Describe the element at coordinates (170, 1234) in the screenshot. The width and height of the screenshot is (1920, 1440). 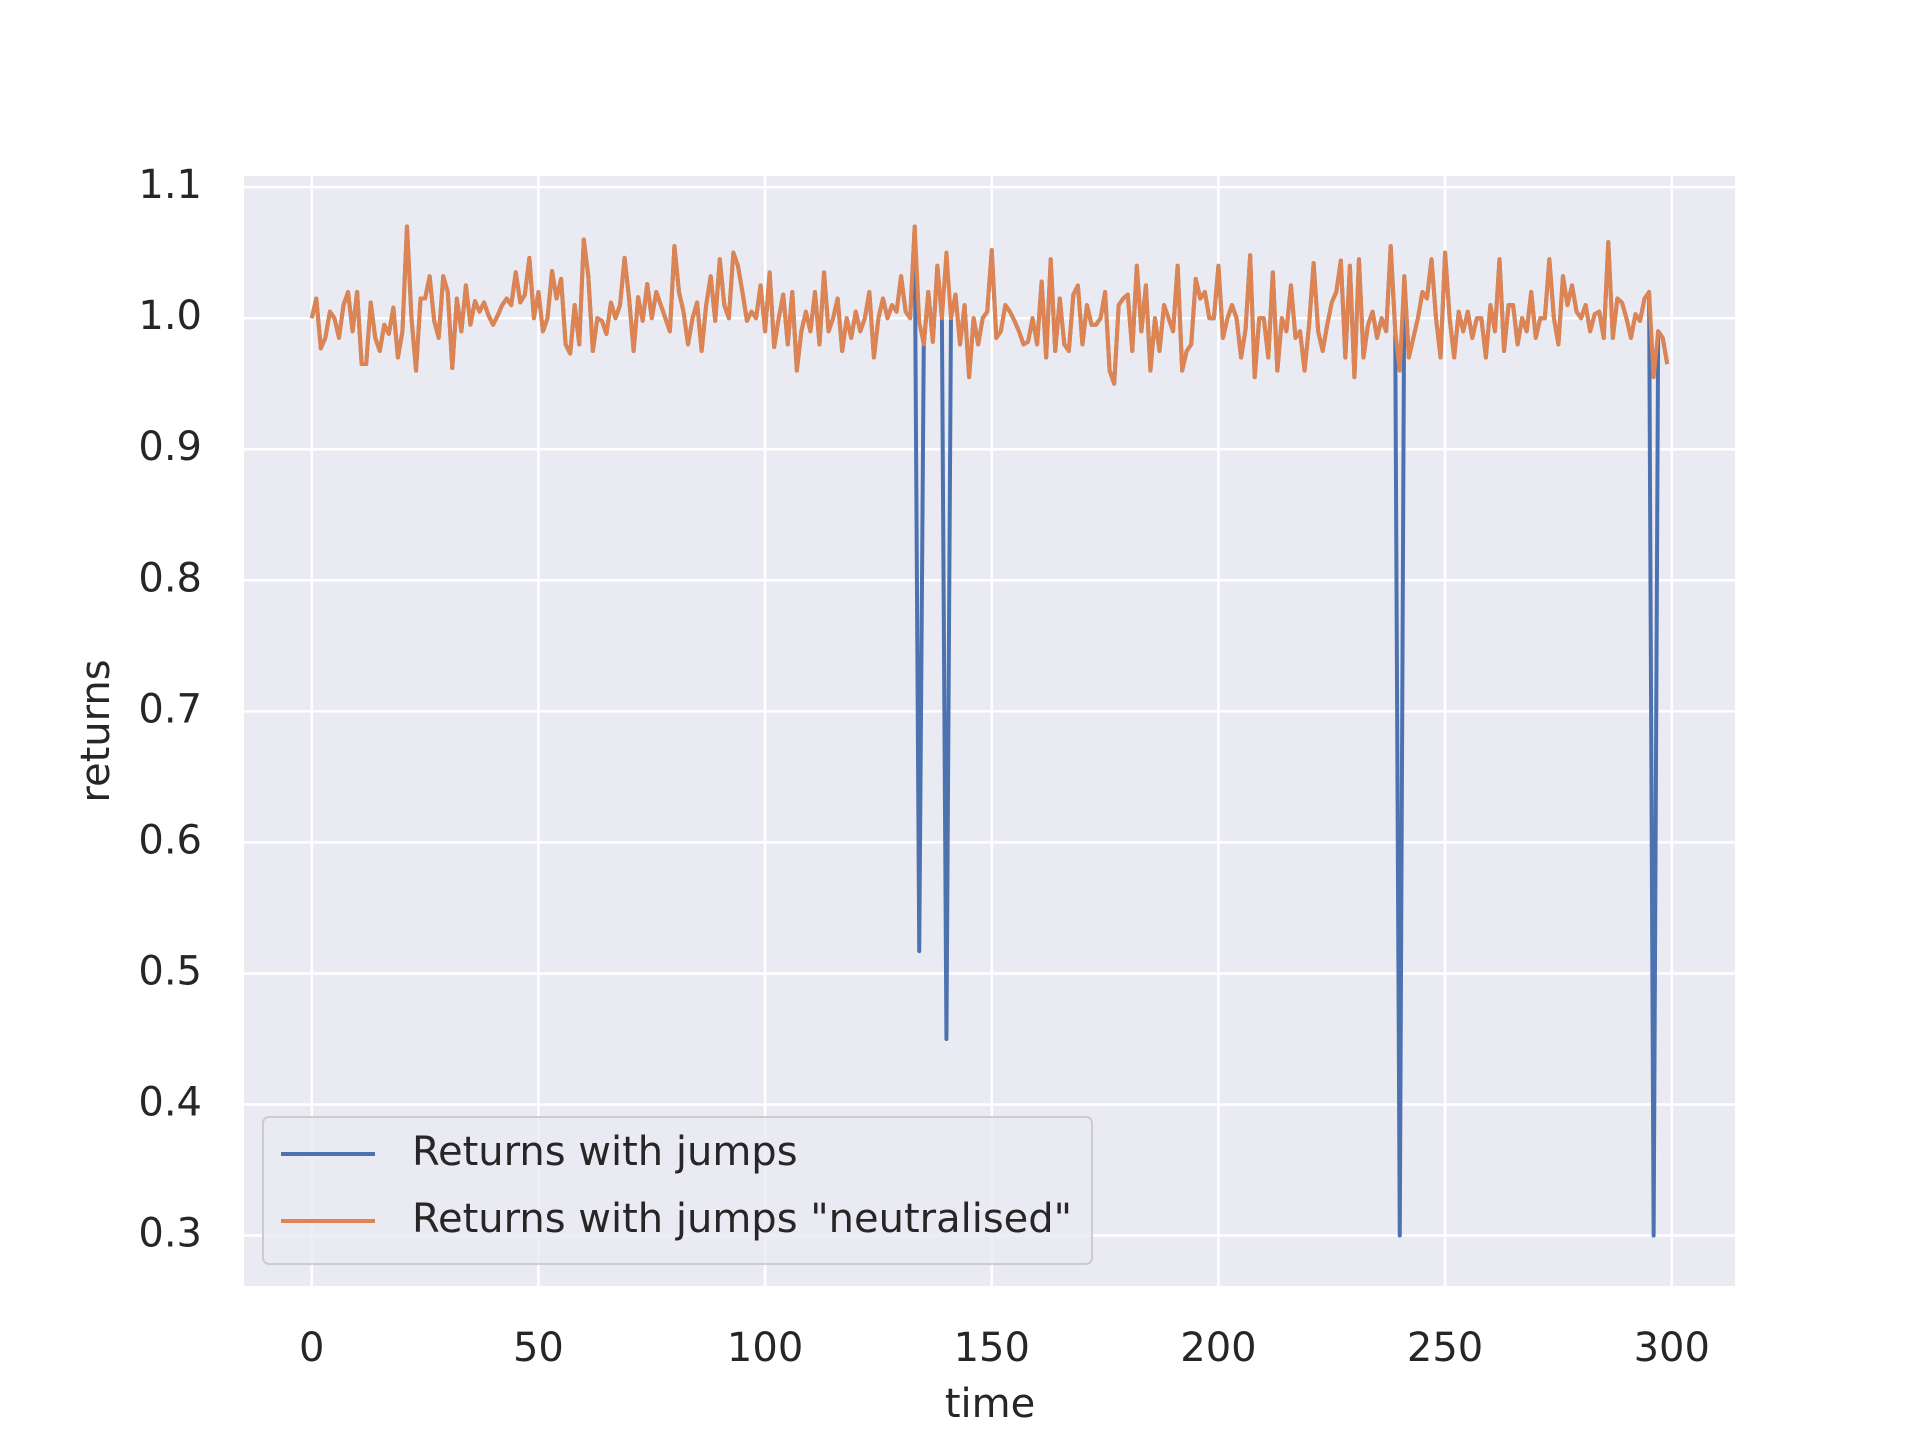
I see `y-tick-label: 0.3` at that location.